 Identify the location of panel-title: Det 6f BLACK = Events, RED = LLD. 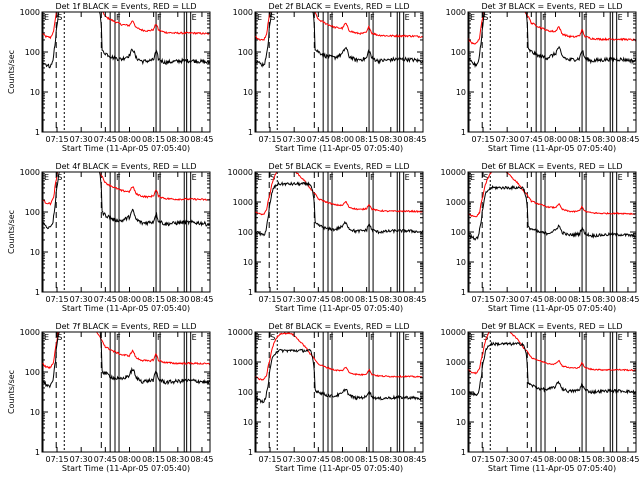
(551, 166).